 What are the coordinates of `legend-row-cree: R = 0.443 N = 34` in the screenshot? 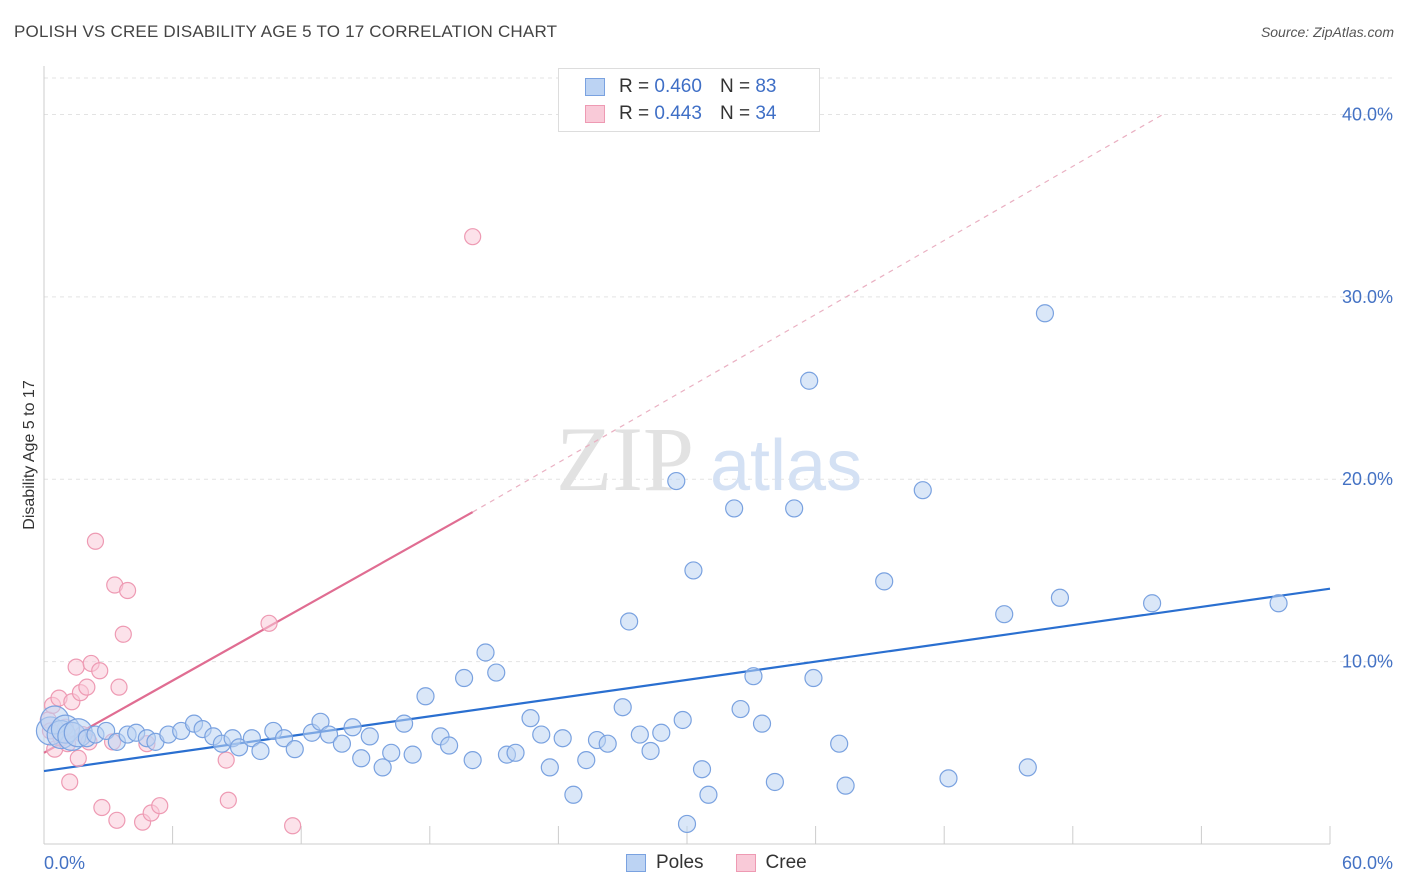 It's located at (680, 114).